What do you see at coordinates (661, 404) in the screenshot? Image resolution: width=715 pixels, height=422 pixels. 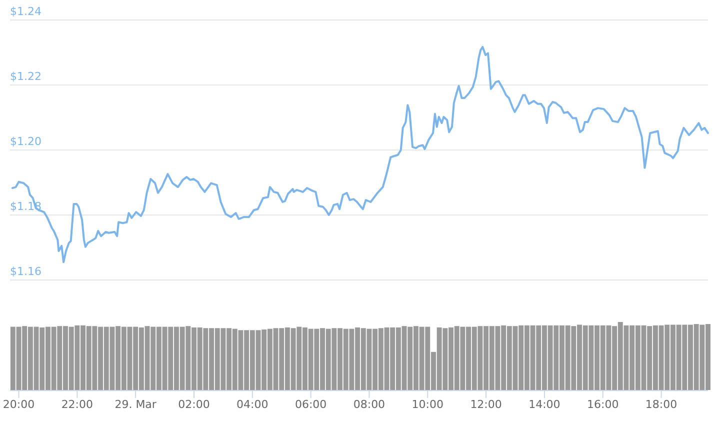 I see `x-tick-label: 18:00` at bounding box center [661, 404].